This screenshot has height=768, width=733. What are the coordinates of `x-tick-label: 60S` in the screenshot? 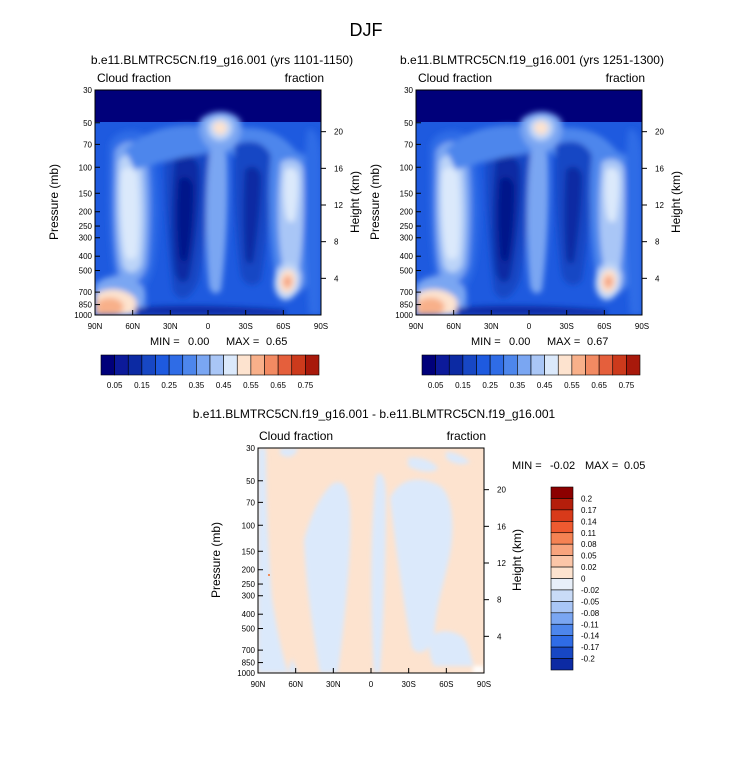 It's located at (604, 326).